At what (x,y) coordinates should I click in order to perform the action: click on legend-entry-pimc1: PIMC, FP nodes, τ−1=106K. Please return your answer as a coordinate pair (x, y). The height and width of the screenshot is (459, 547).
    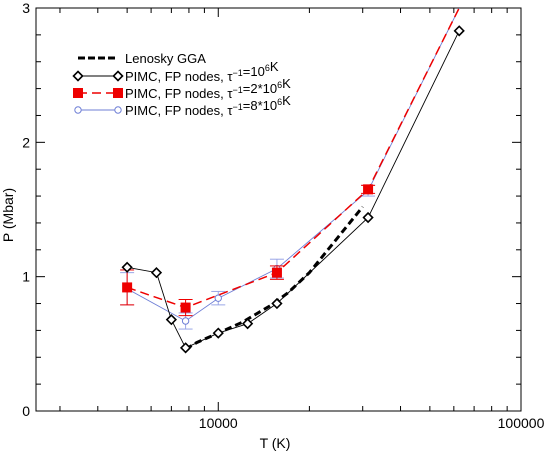
    Looking at the image, I should click on (175, 71).